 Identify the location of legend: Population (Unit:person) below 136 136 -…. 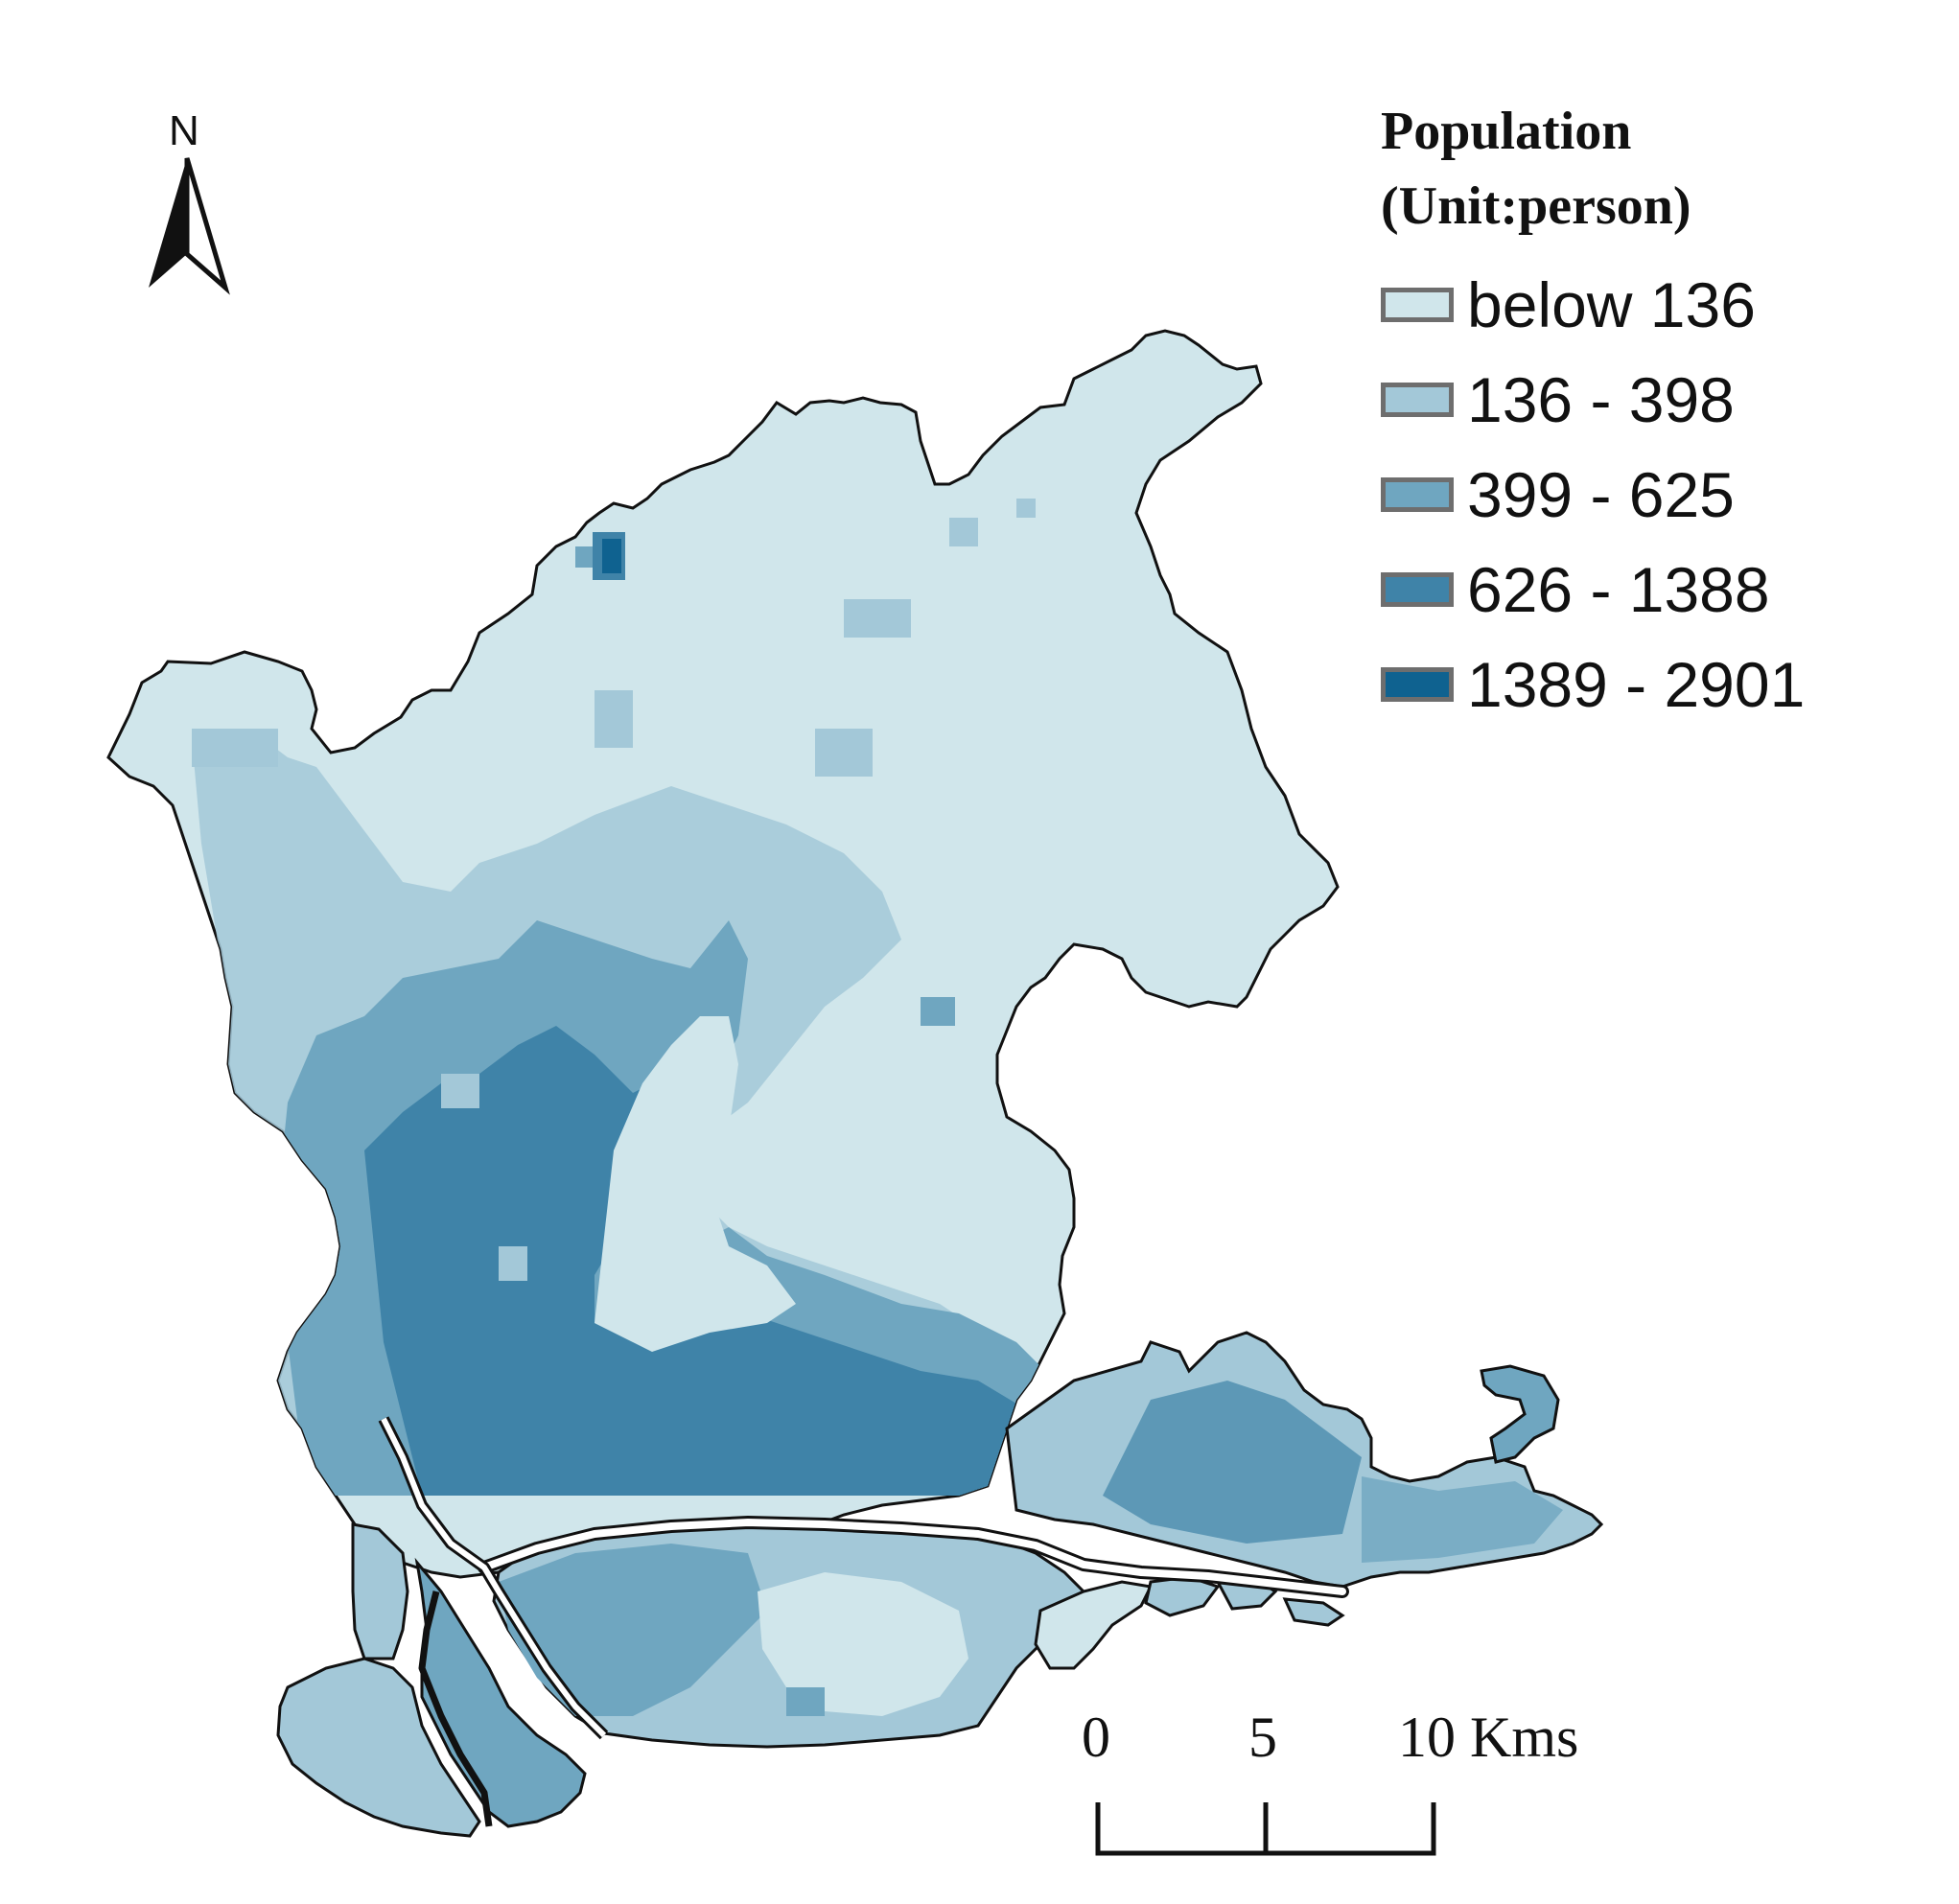
(1593, 412).